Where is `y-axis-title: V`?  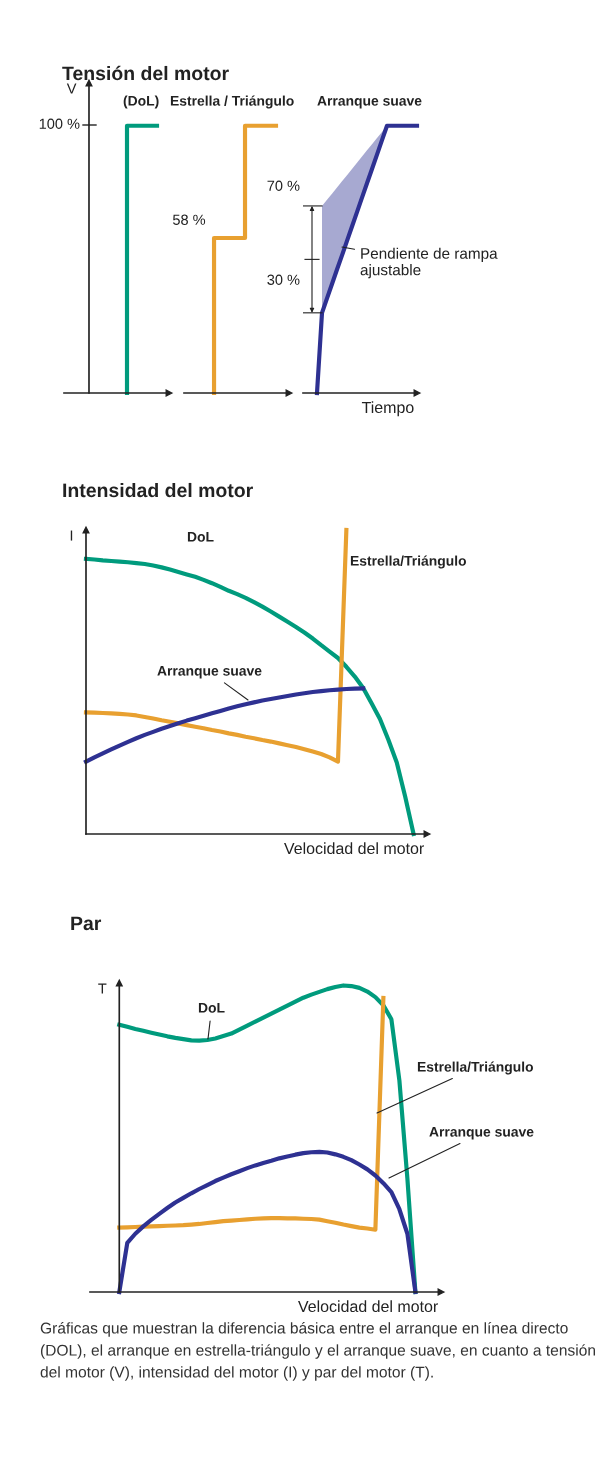 y-axis-title: V is located at coordinates (71, 88).